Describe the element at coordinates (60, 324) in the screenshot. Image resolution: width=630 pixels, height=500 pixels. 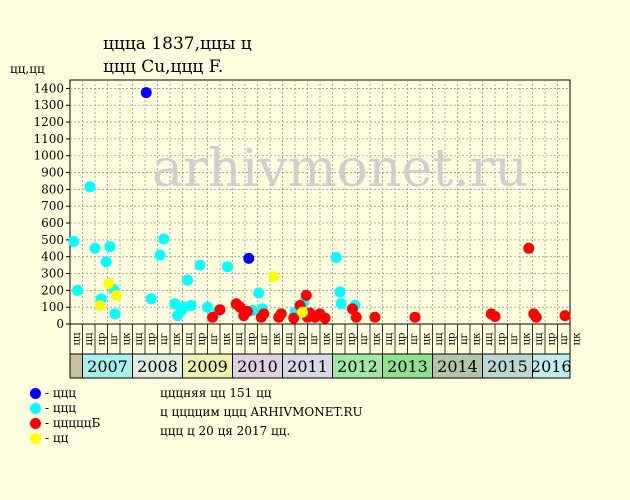
I see `y-tick-label: 0` at that location.